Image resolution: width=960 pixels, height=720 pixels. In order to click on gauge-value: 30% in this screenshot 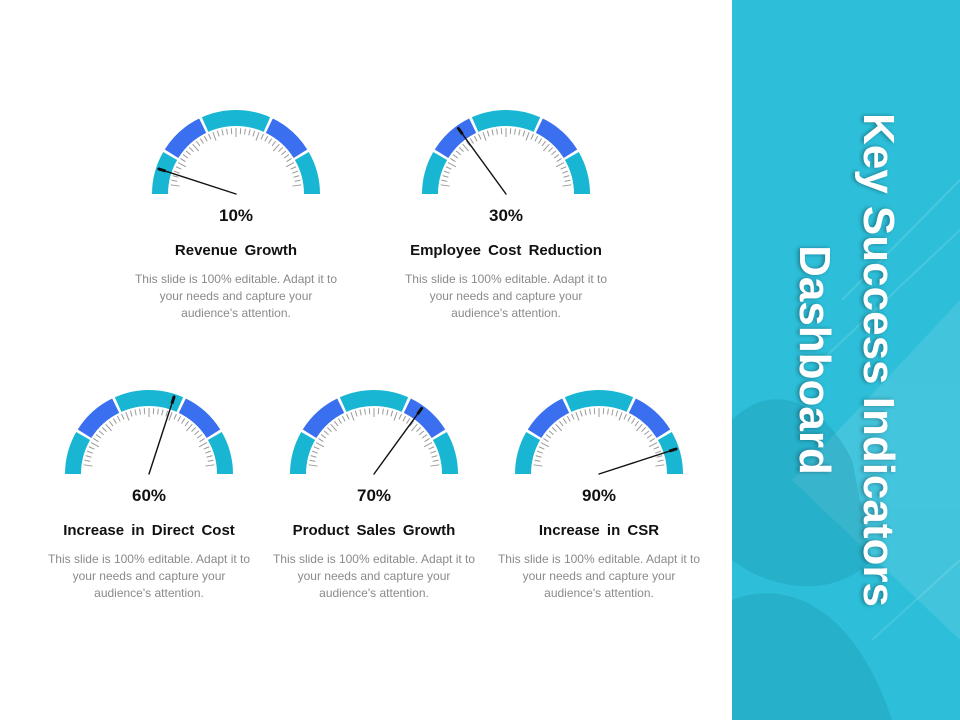, I will do `click(506, 215)`.